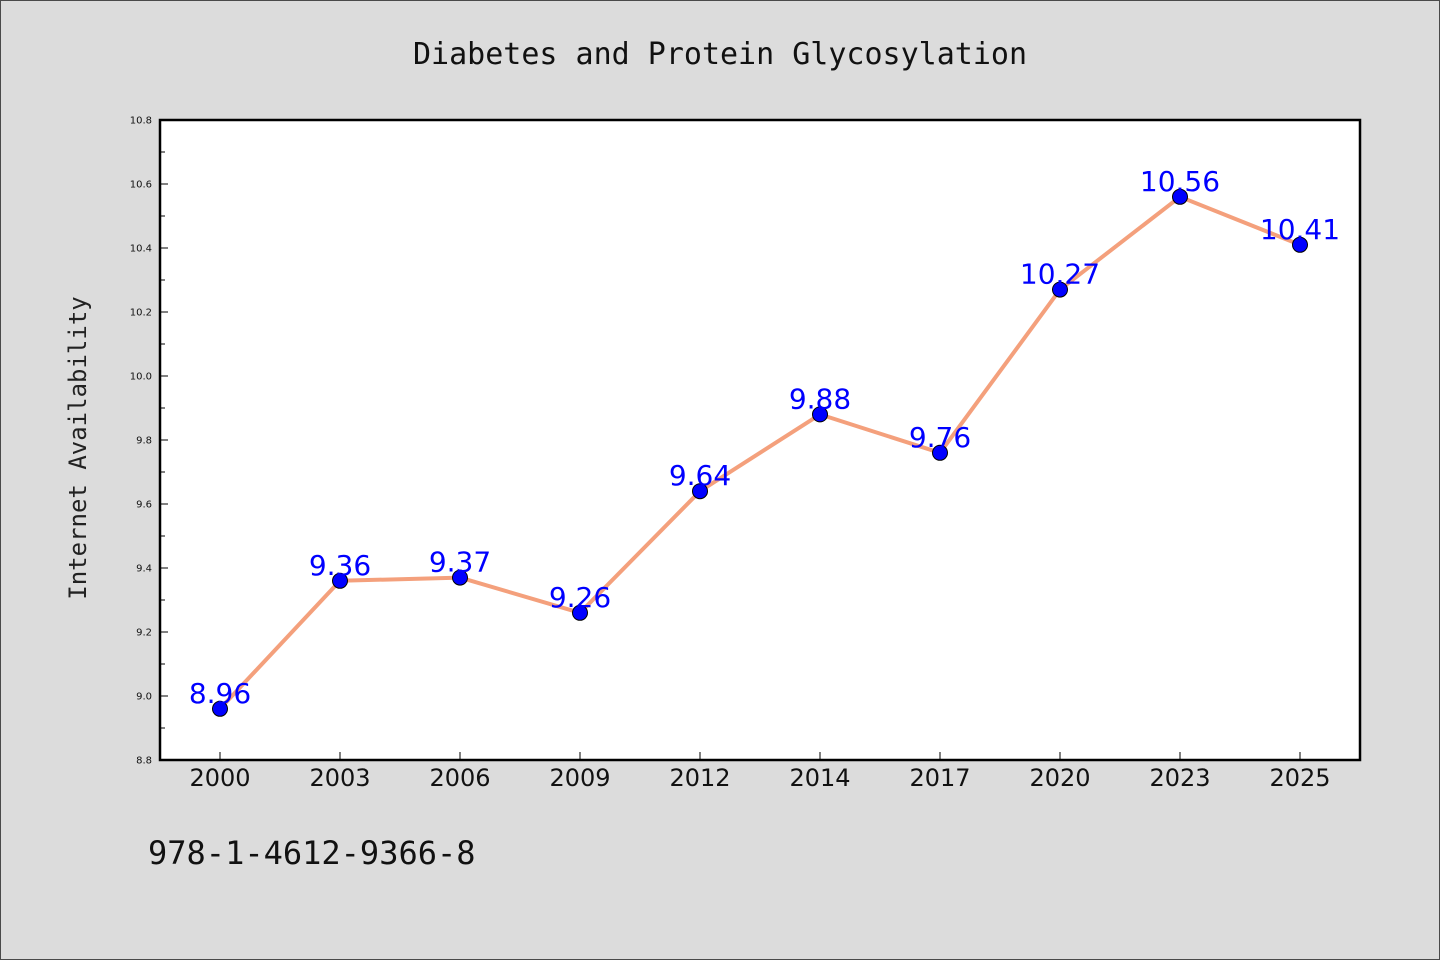 The image size is (1440, 960). Describe the element at coordinates (580, 597) in the screenshot. I see `data-label: 9.26` at that location.